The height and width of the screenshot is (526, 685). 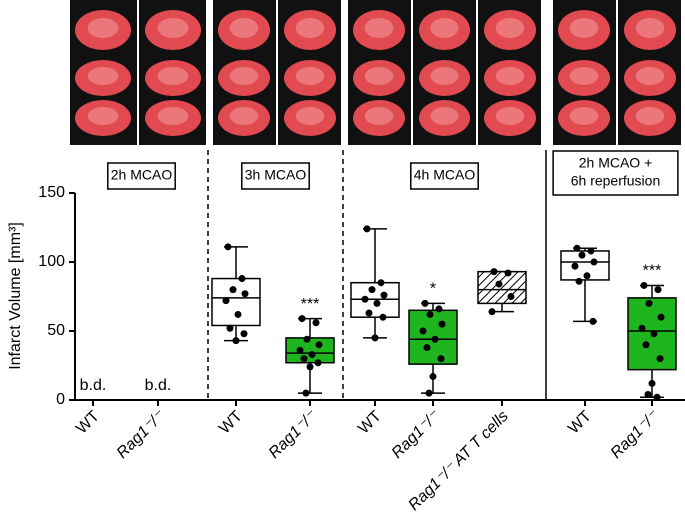 What do you see at coordinates (433, 289) in the screenshot?
I see `annotation: *` at bounding box center [433, 289].